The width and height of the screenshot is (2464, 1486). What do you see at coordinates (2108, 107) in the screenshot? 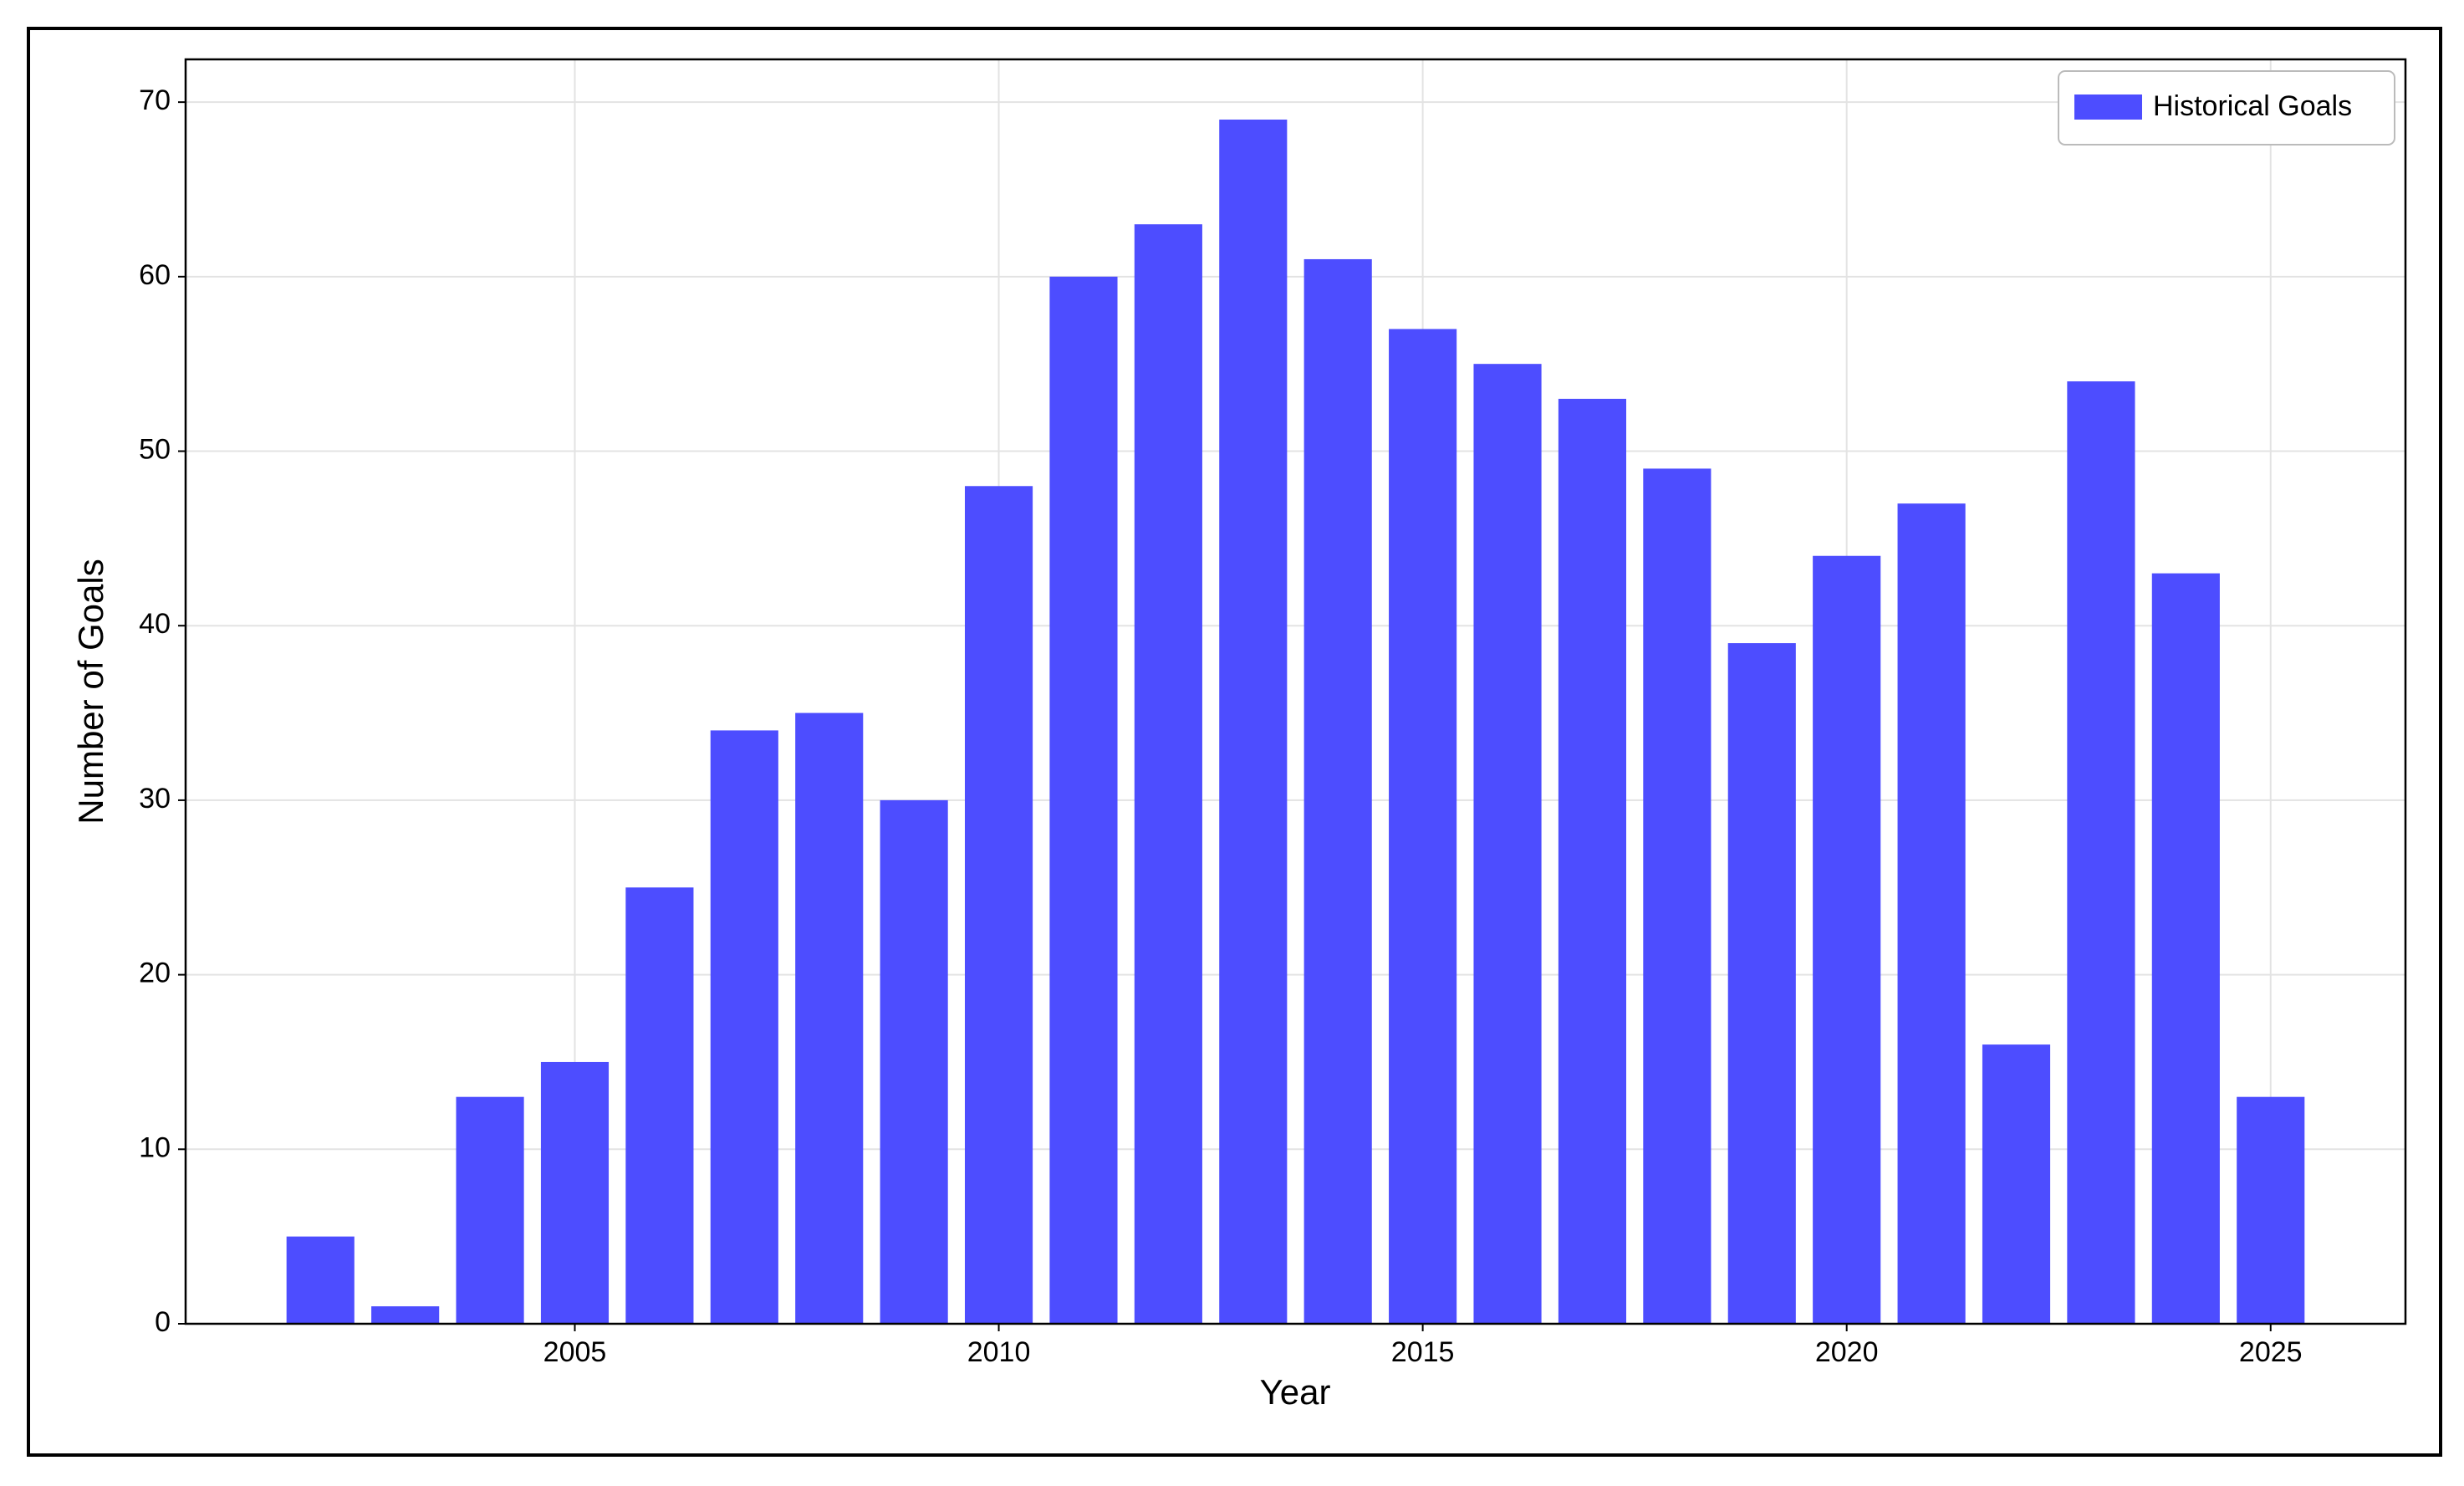
I see `legend-swatch` at bounding box center [2108, 107].